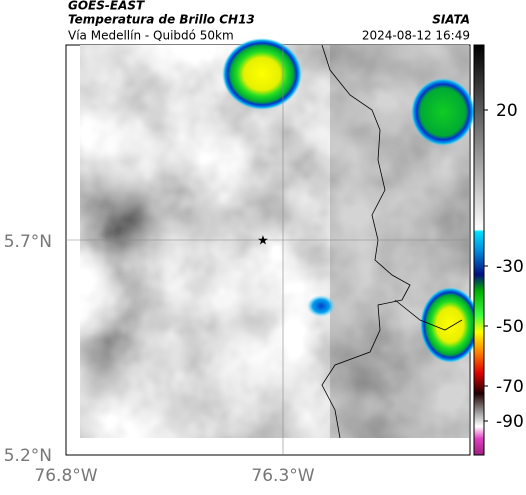 Image resolution: width=526 pixels, height=495 pixels. Describe the element at coordinates (65, 476) in the screenshot. I see `lon-label: 76.8°W` at that location.